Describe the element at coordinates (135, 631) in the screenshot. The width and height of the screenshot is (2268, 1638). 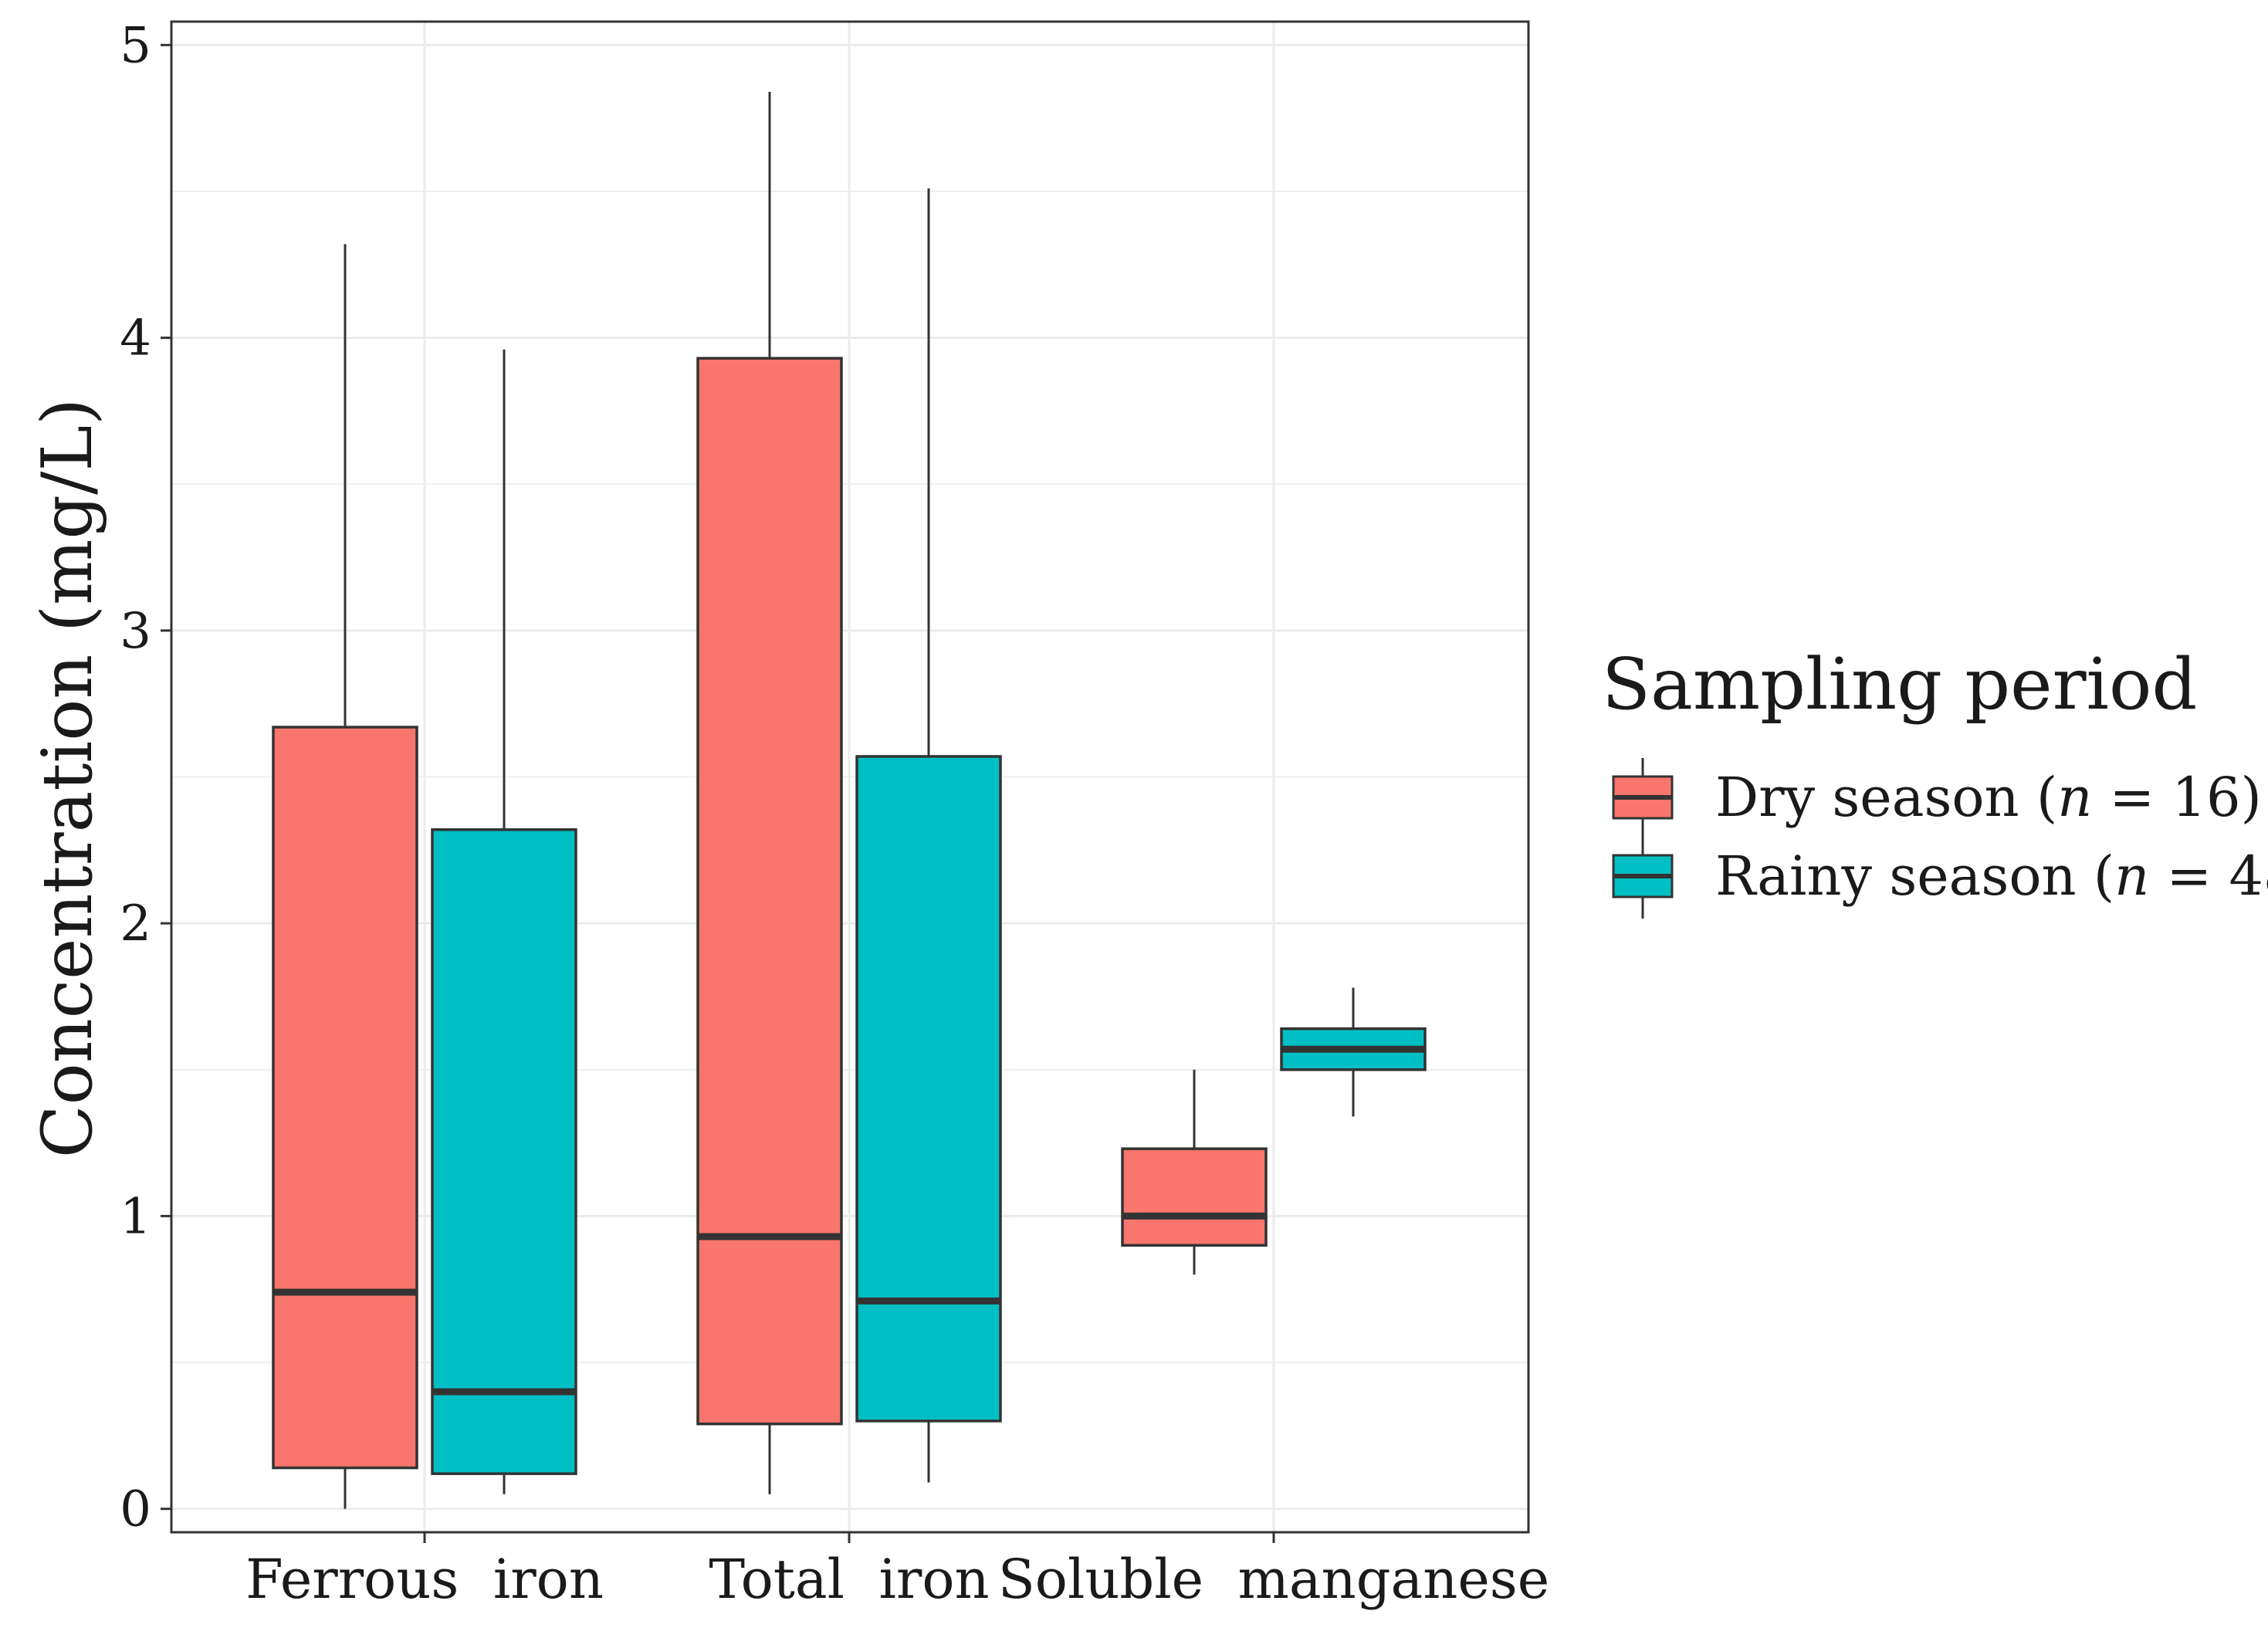
I see `y-tick-label: 3` at that location.